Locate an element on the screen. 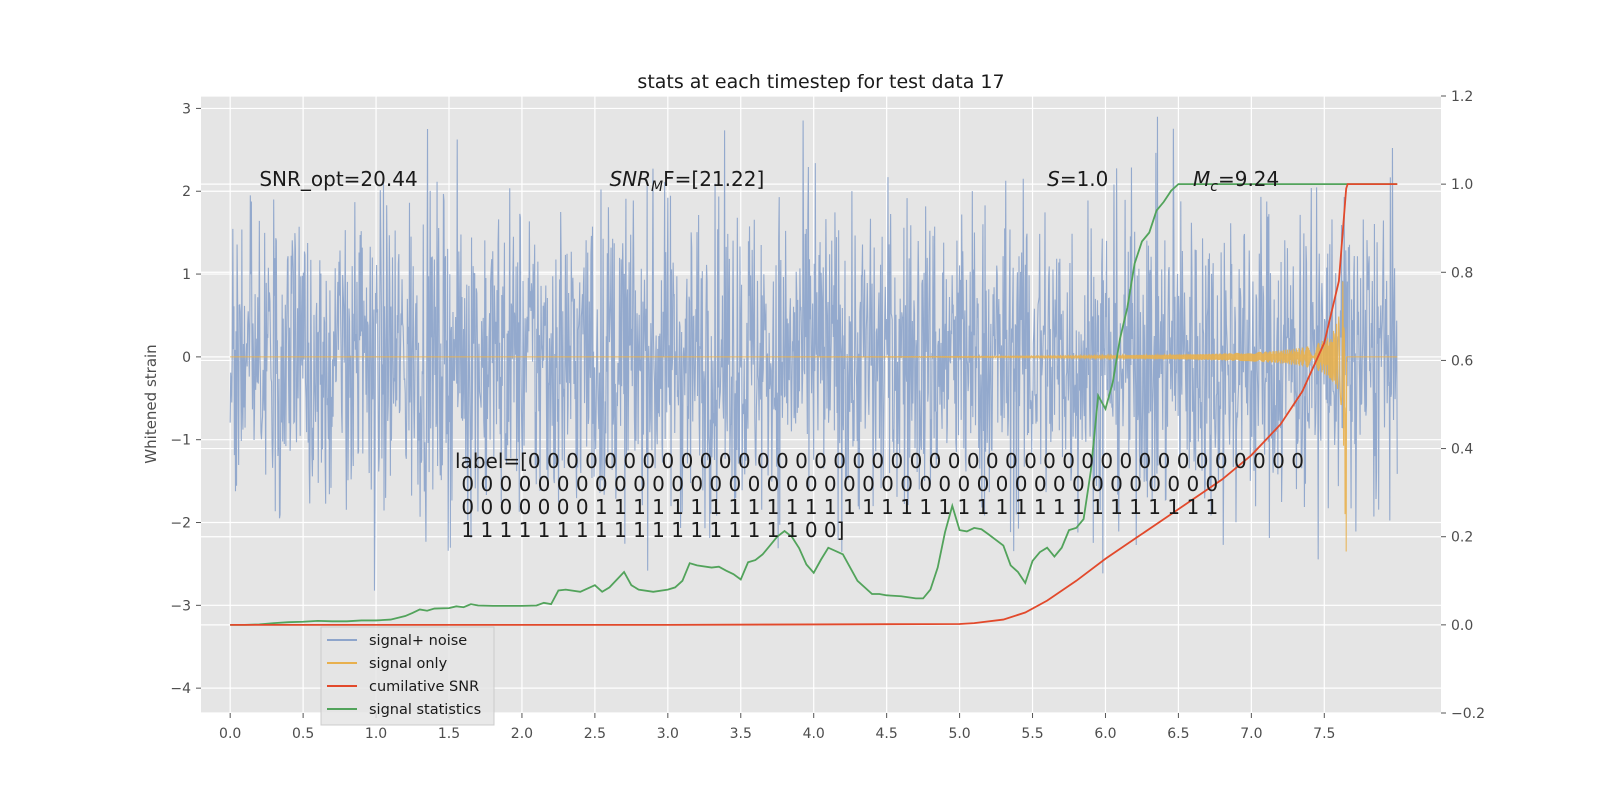  x-tick-label: 6.5 is located at coordinates (1178, 734).